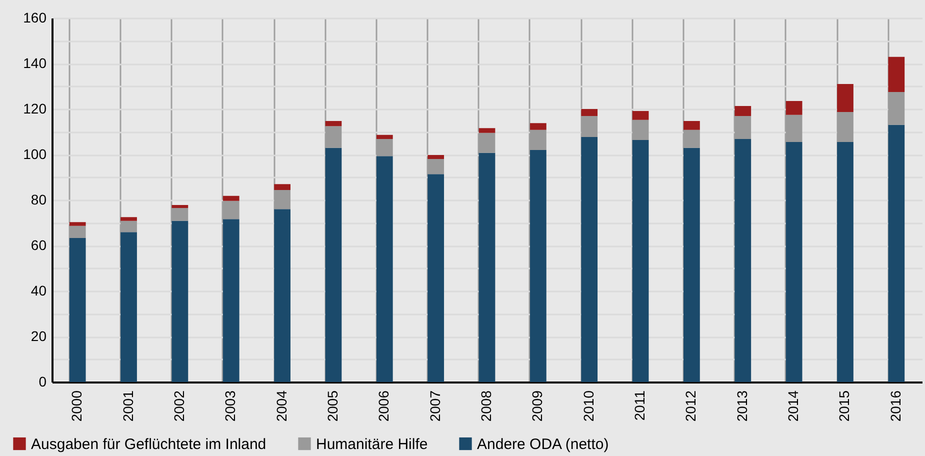 This screenshot has height=456, width=925. I want to click on x-tick-label: 2003, so click(230, 406).